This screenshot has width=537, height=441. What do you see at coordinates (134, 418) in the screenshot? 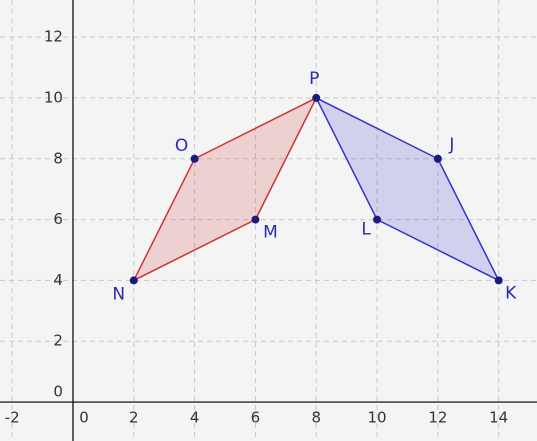
I see `x-tick-label: 2` at bounding box center [134, 418].